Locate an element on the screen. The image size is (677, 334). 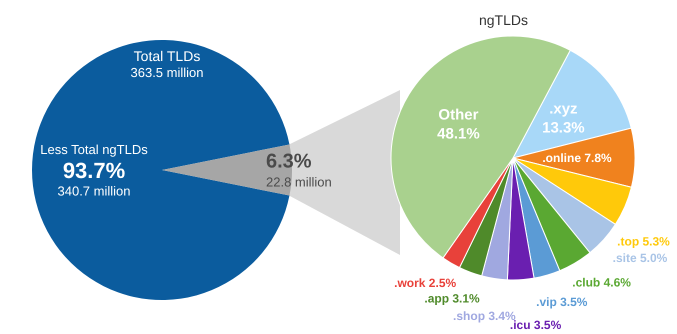
slice-label: .xyz is located at coordinates (563, 109).